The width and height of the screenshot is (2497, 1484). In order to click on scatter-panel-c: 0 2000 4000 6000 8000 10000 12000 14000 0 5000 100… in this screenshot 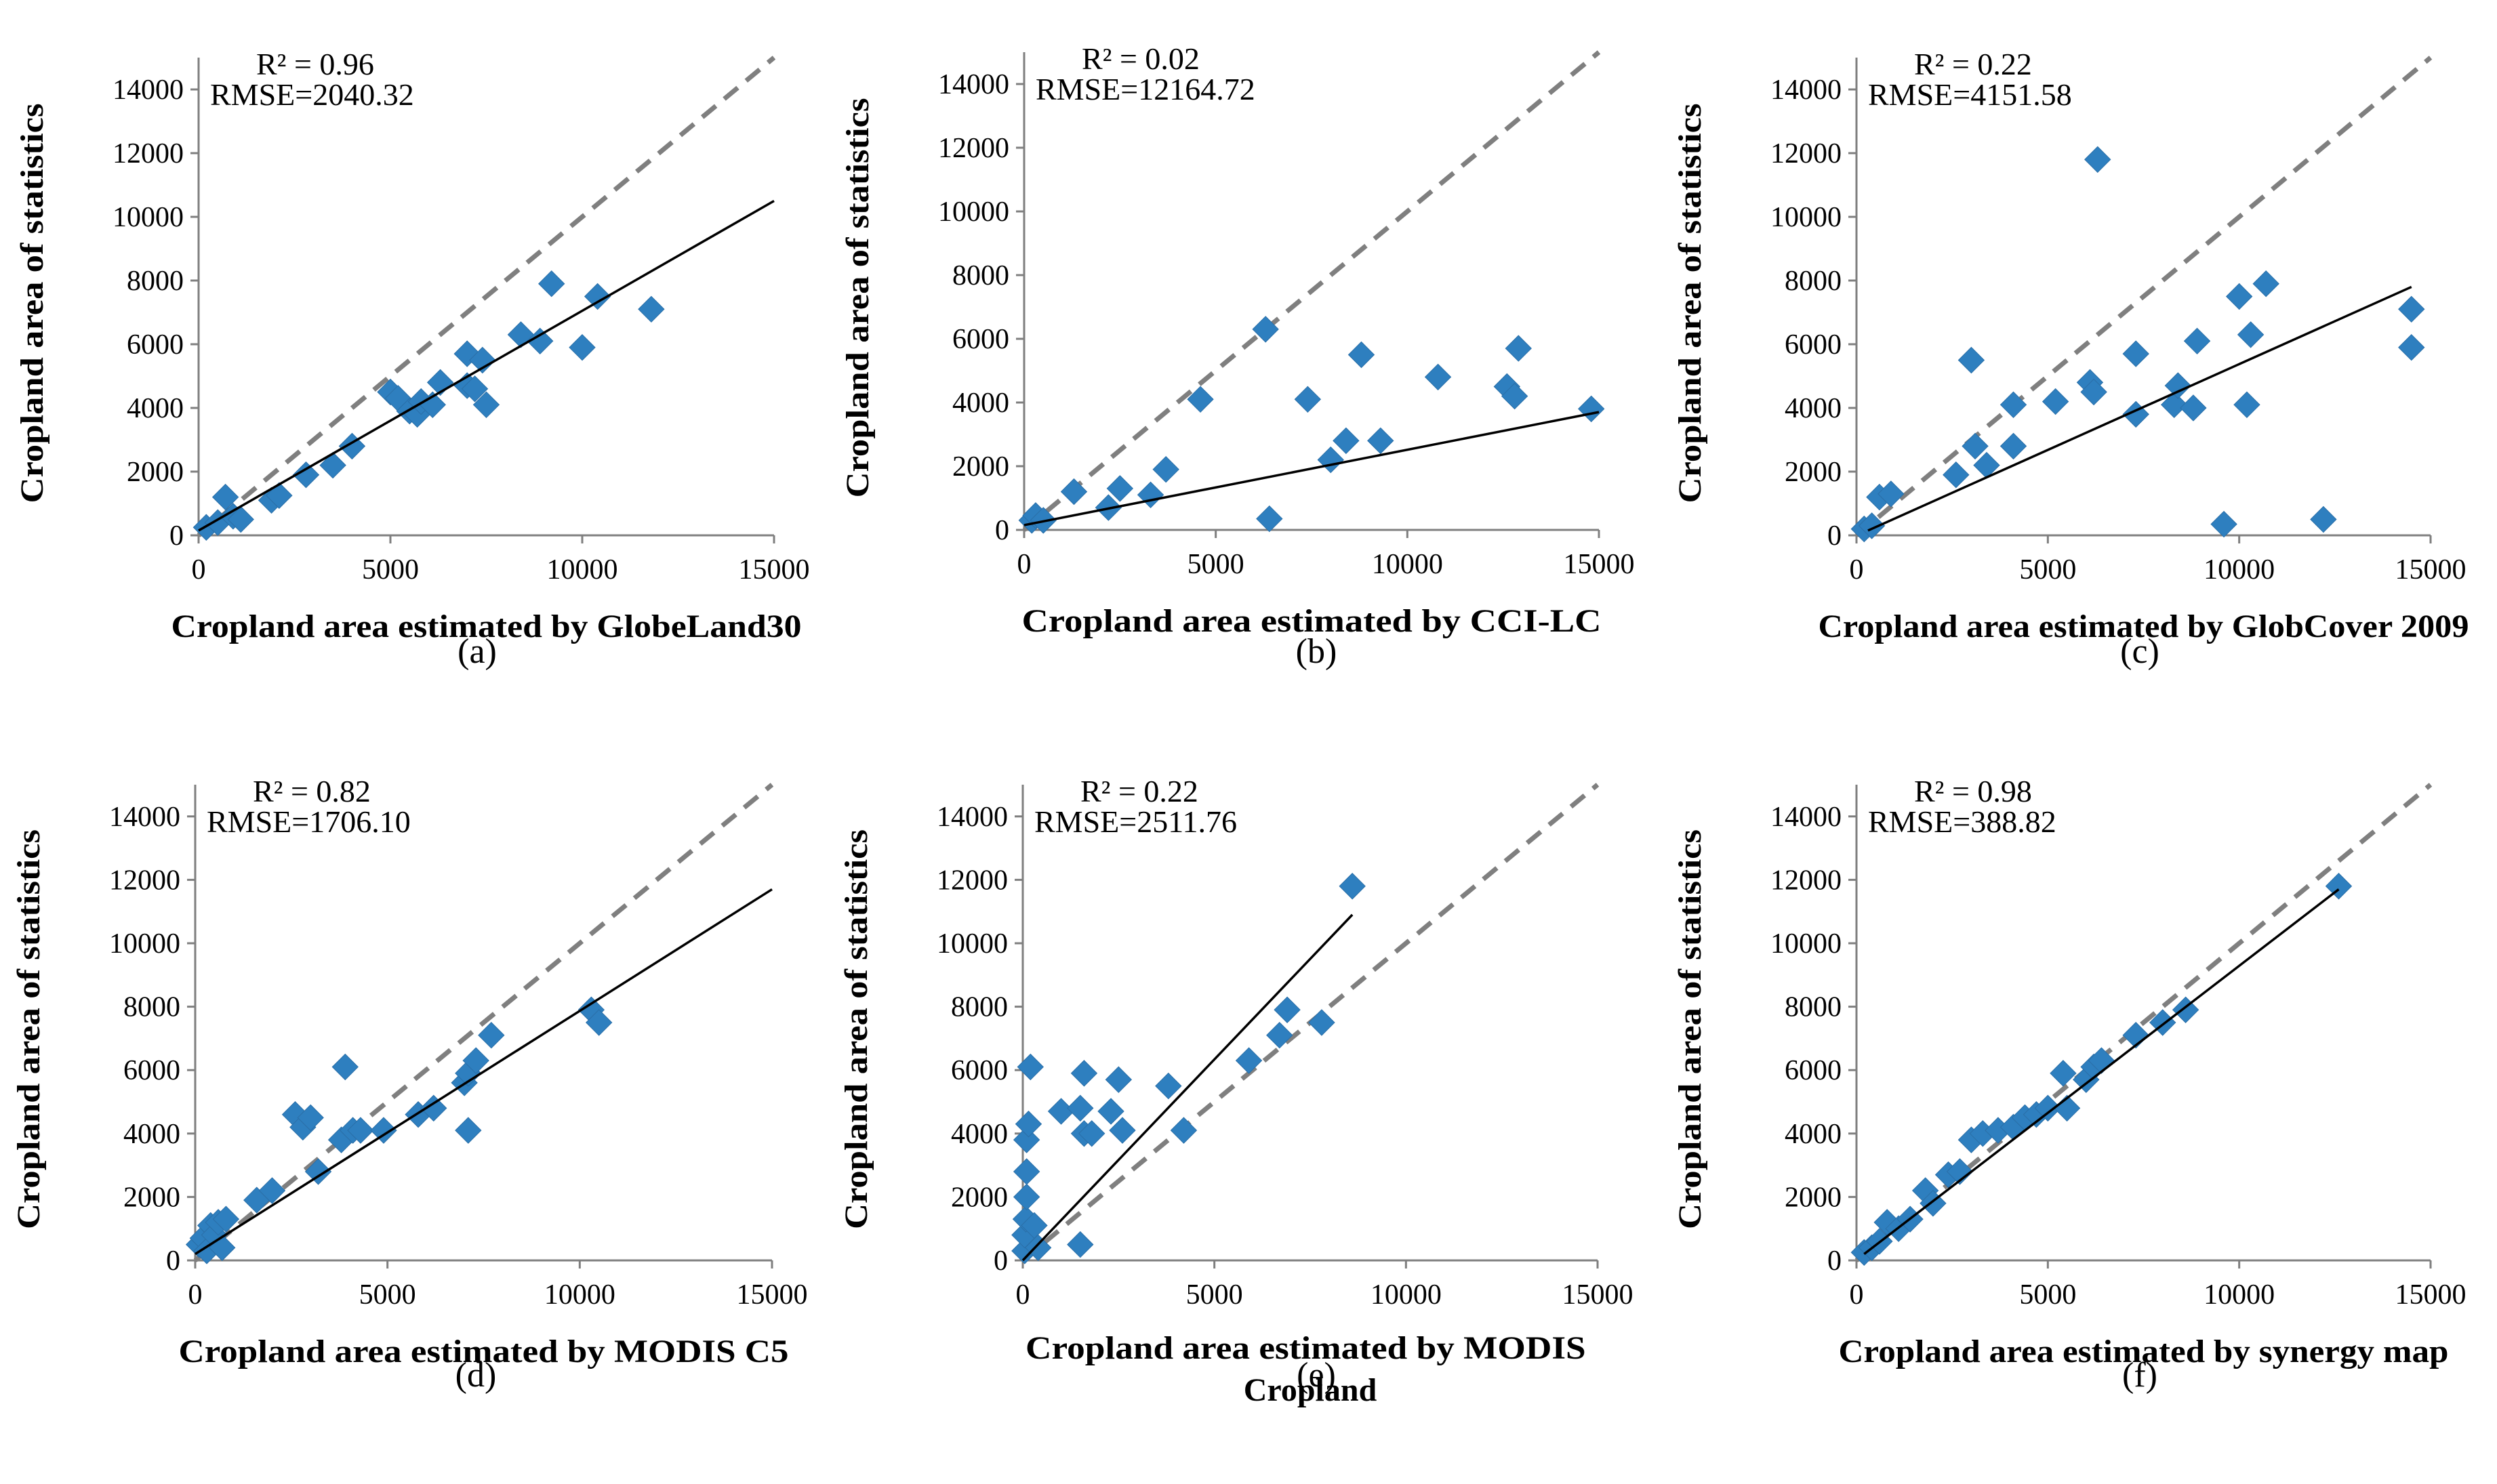, I will do `click(2070, 359)`.